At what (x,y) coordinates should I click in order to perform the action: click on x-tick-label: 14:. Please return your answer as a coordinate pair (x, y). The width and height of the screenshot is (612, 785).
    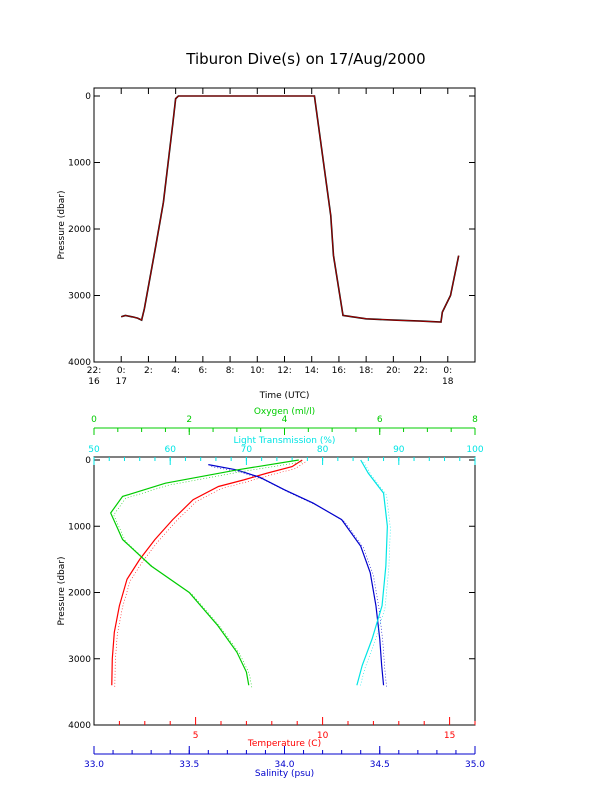
    Looking at the image, I should click on (311, 371).